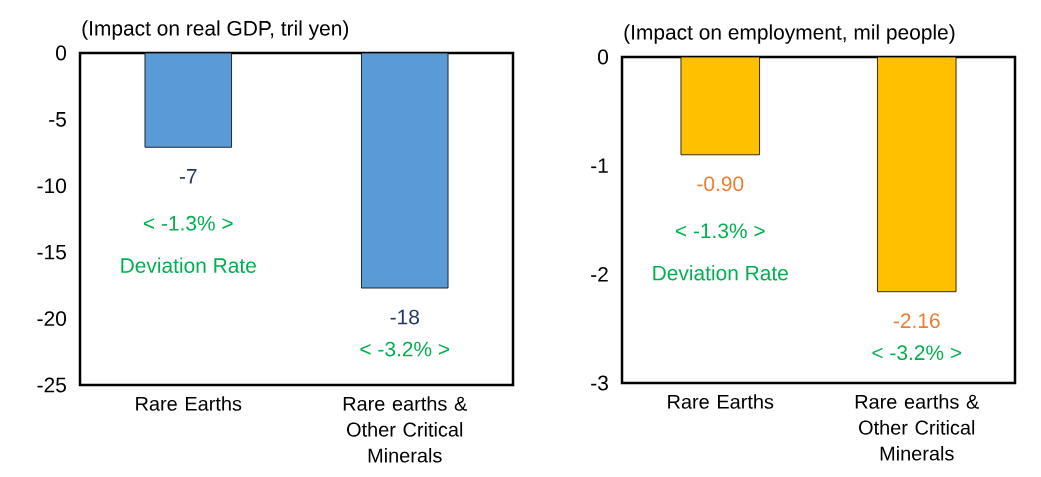 The image size is (1041, 477). I want to click on y-tick-label: -20, so click(52, 318).